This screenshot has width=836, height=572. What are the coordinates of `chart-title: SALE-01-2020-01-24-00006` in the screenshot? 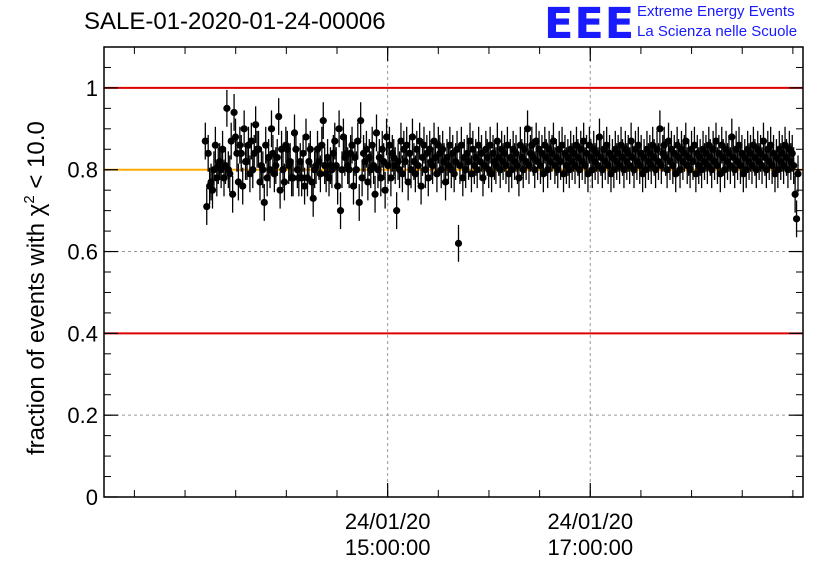 It's located at (235, 21).